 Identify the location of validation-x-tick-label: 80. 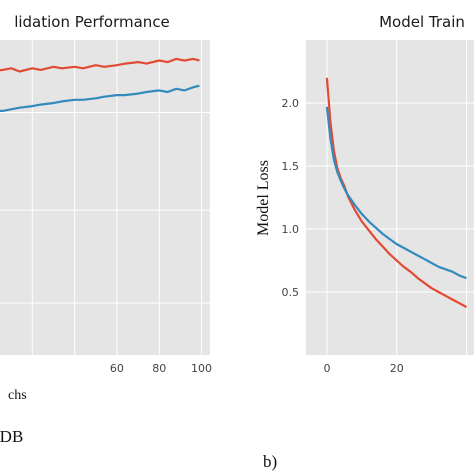
(159, 368).